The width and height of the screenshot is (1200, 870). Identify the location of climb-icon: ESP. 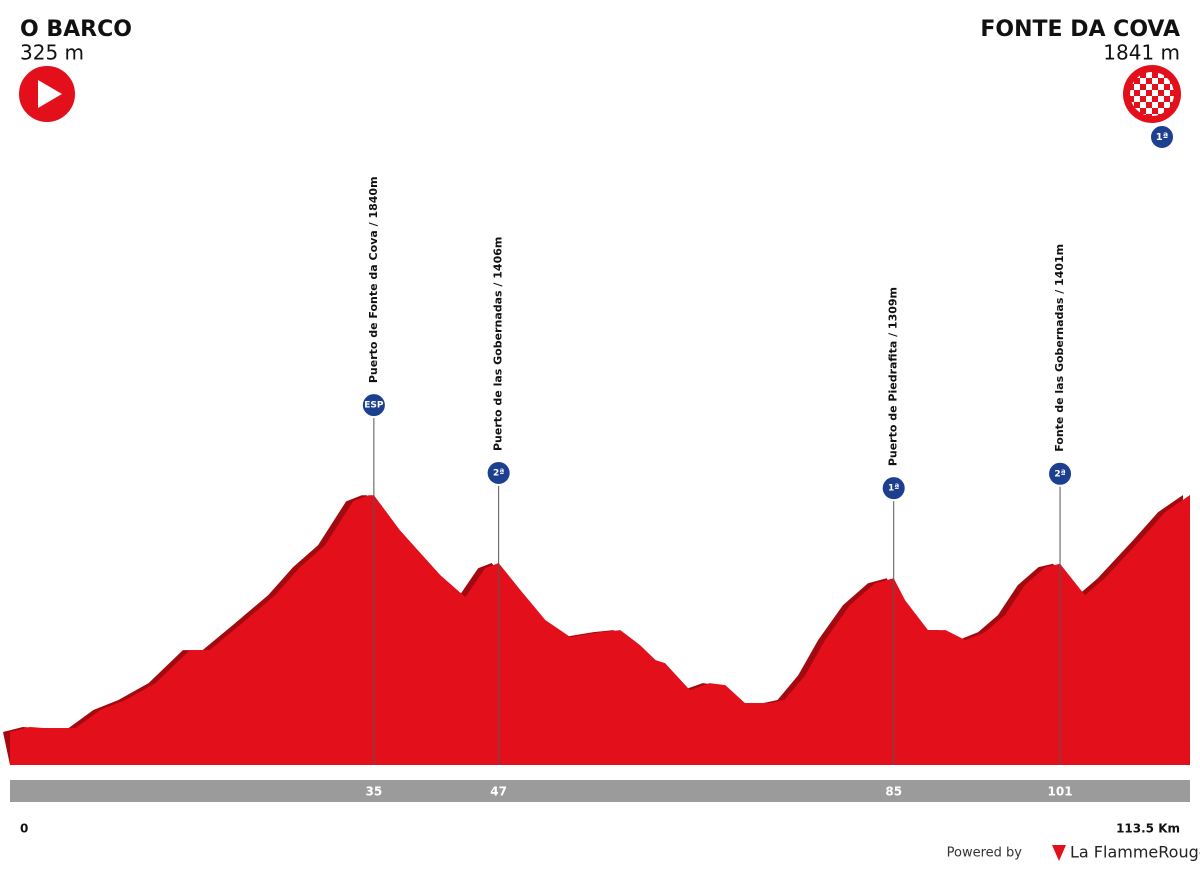
(373, 405).